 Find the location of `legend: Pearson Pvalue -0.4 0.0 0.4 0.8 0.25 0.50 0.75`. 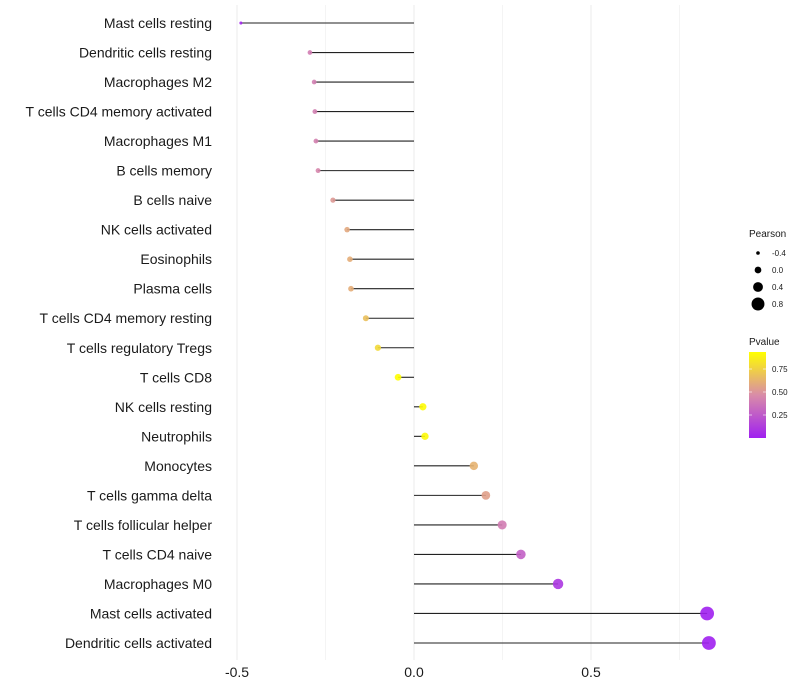

legend: Pearson Pvalue -0.4 0.0 0.4 0.8 0.25 0.50 0.75 is located at coordinates (768, 333).